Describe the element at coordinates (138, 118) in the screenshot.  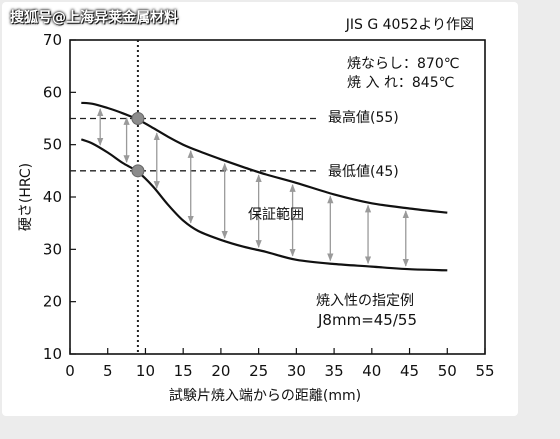
I see `max-hardness-point` at that location.